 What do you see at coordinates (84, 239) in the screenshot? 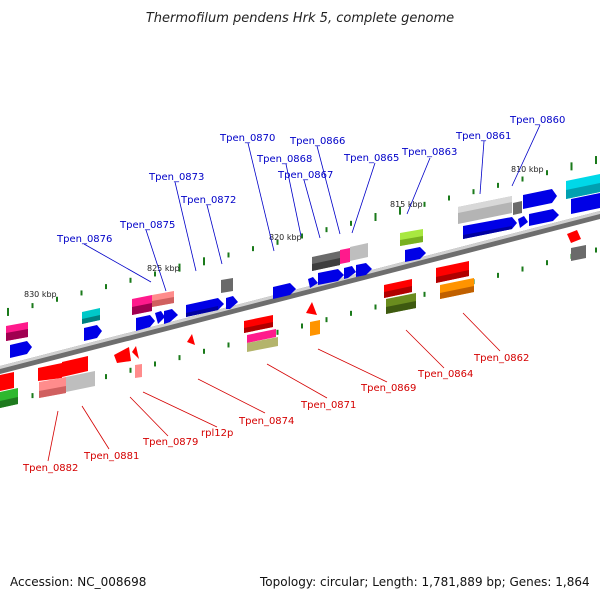
I see `gene-label: Tpen_0876` at bounding box center [84, 239].